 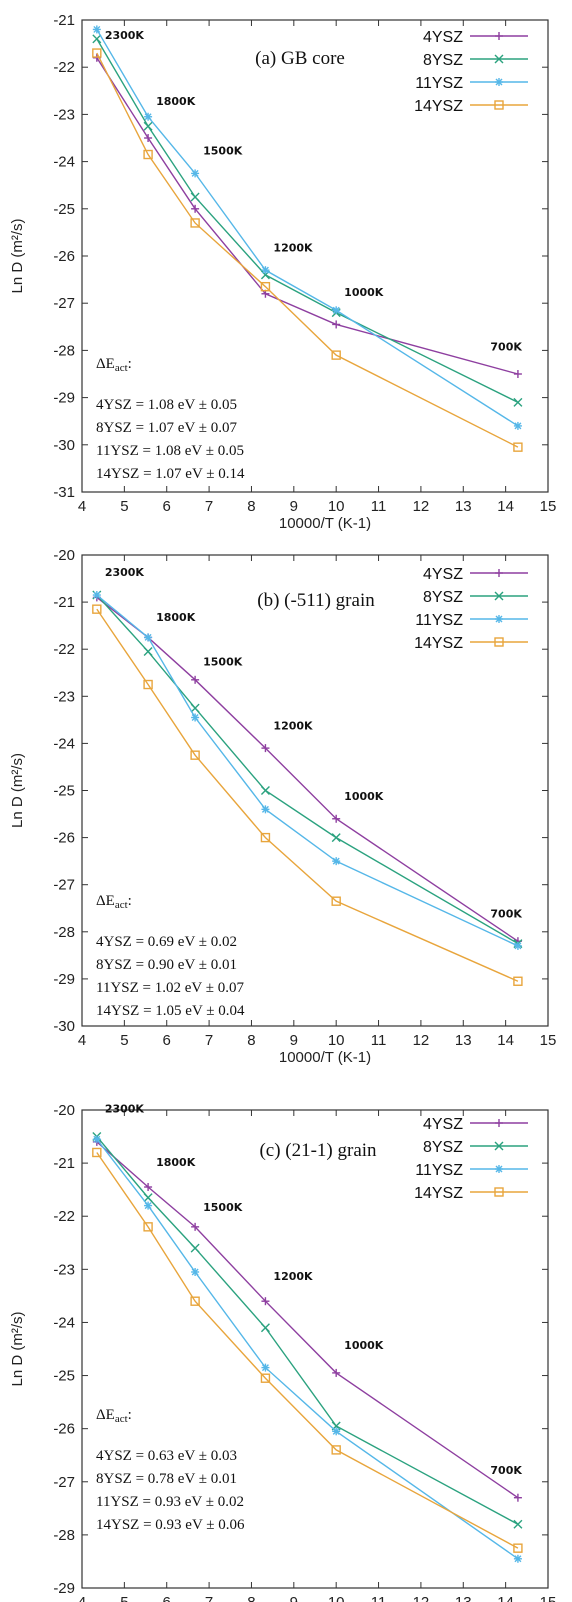 What do you see at coordinates (443, 37) in the screenshot?
I see `legend-label-4ysz: 4YSZ` at bounding box center [443, 37].